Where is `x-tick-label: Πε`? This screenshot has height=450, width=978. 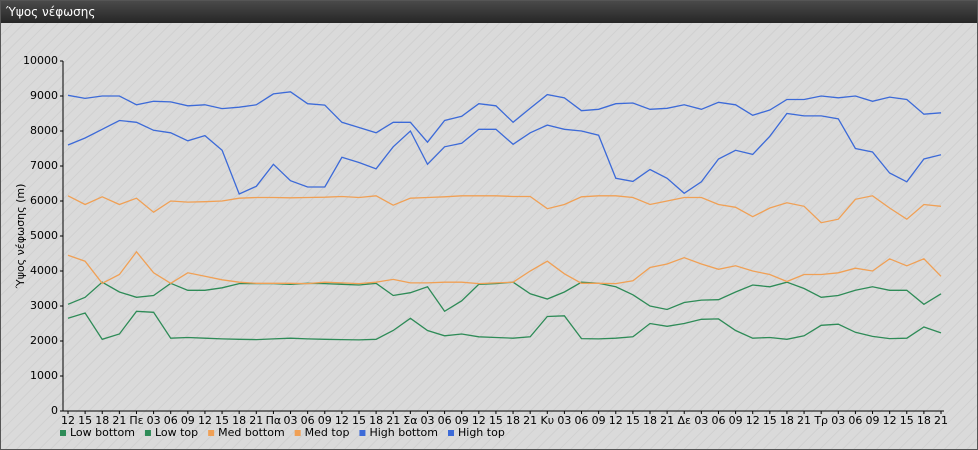 x-tick-label: Πε is located at coordinates (136, 420).